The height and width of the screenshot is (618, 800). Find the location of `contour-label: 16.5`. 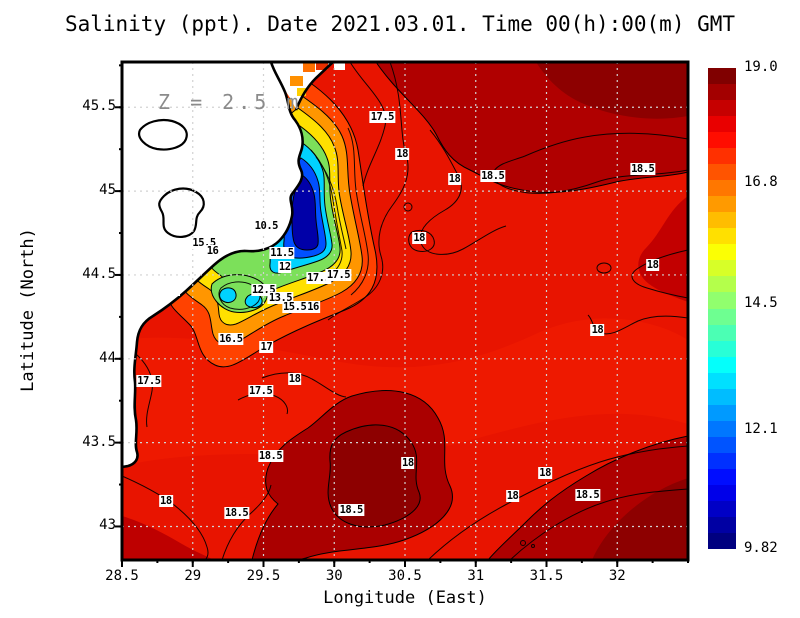

contour-label: 16.5 is located at coordinates (231, 338).